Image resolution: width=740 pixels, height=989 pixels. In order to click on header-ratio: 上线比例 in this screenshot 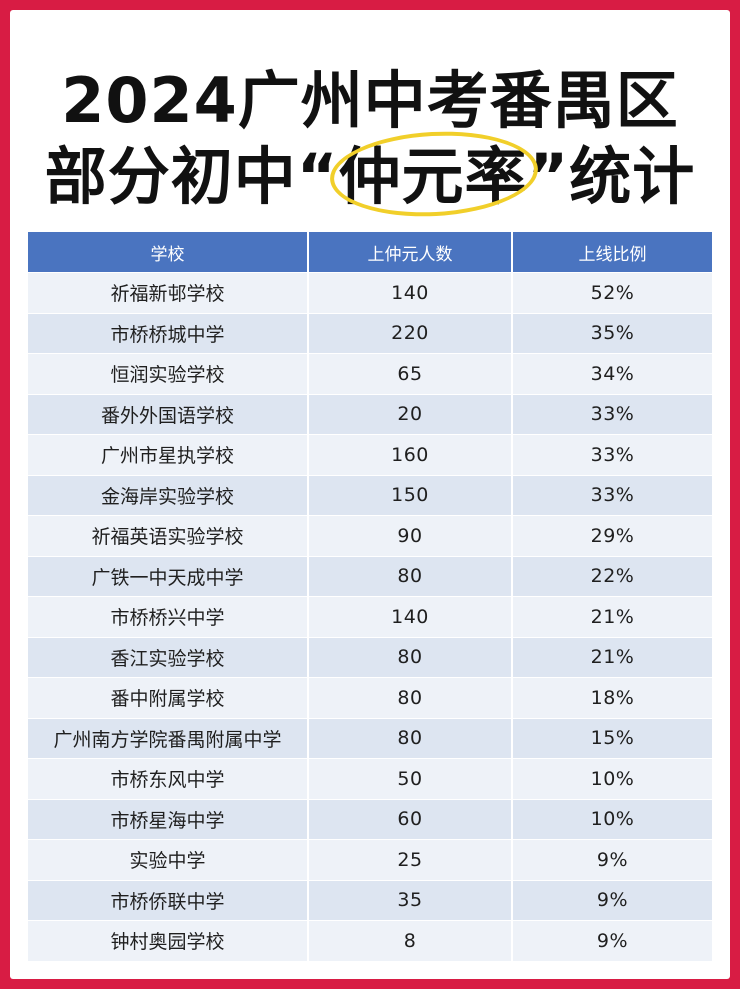, I will do `click(612, 252)`.